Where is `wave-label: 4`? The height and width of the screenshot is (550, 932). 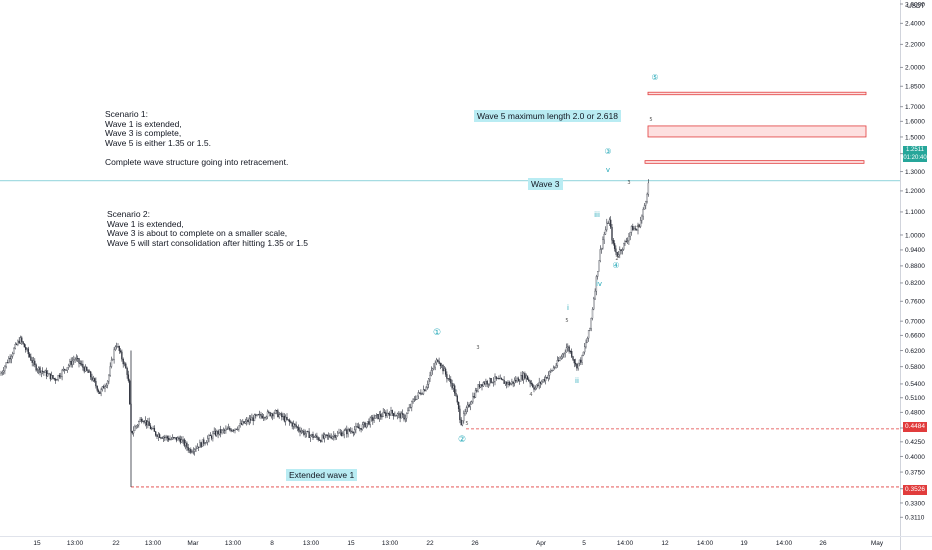 wave-label: 4 is located at coordinates (637, 227).